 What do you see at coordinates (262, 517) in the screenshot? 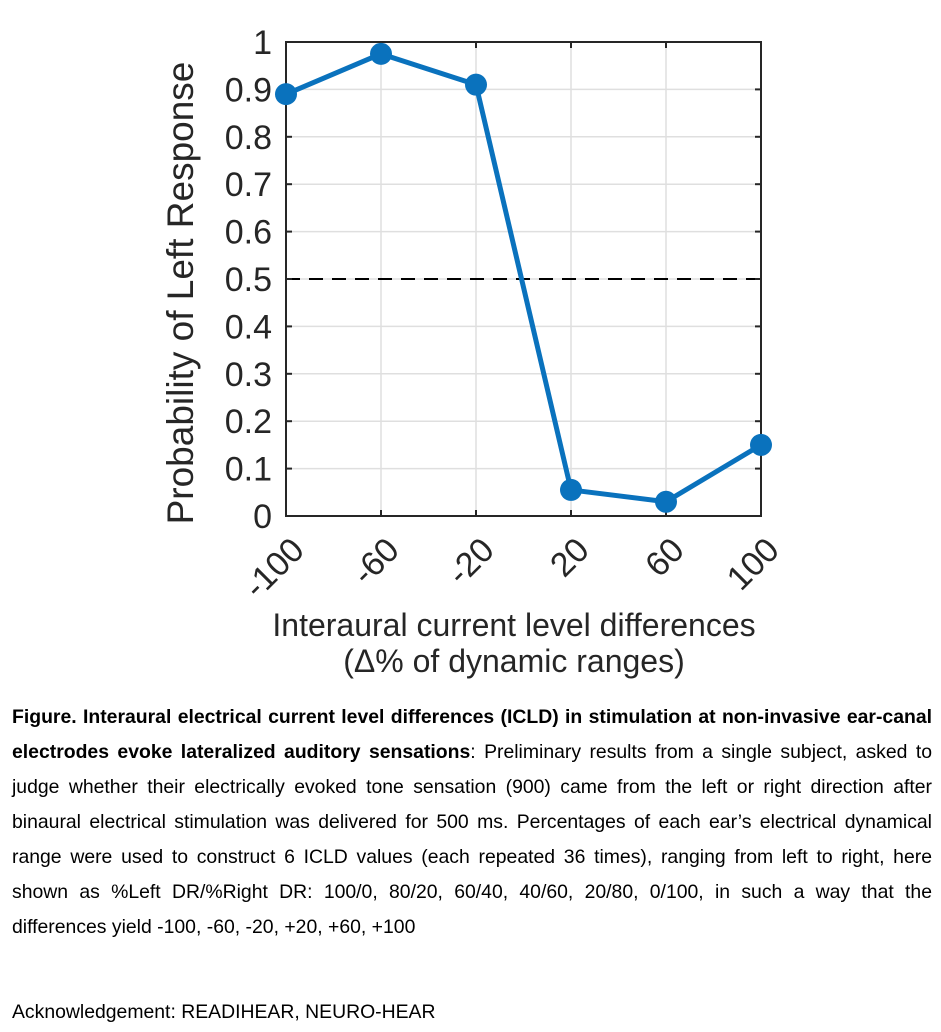
I see `y-tick-label: 0` at bounding box center [262, 517].